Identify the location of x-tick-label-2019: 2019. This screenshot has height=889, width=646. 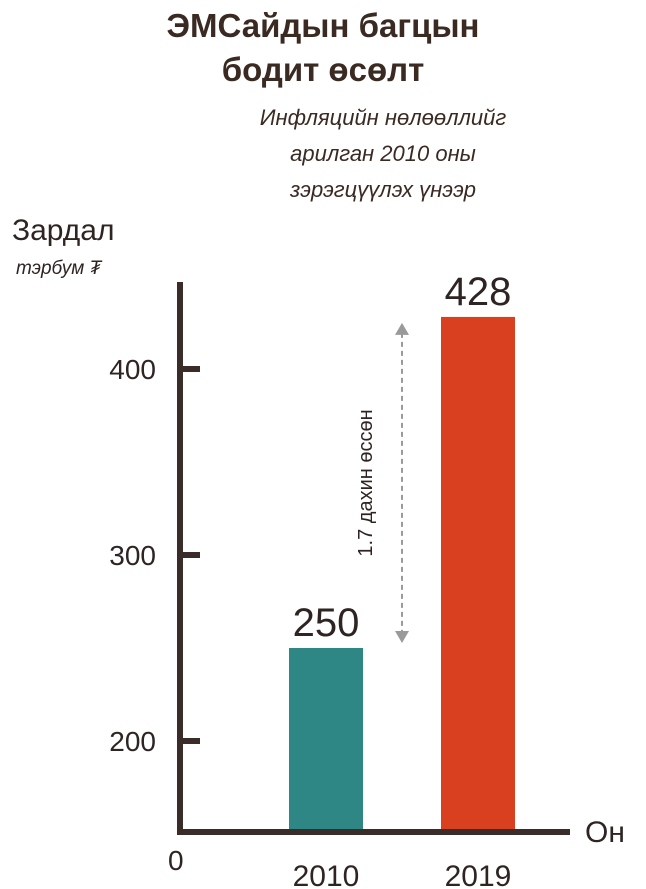
(478, 874).